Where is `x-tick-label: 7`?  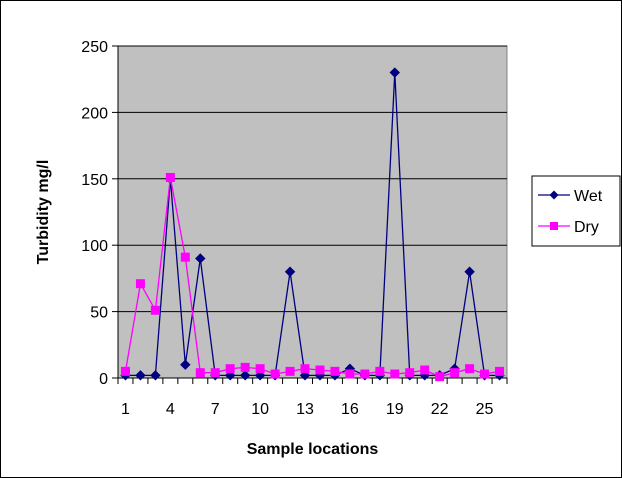 x-tick-label: 7 is located at coordinates (215, 409).